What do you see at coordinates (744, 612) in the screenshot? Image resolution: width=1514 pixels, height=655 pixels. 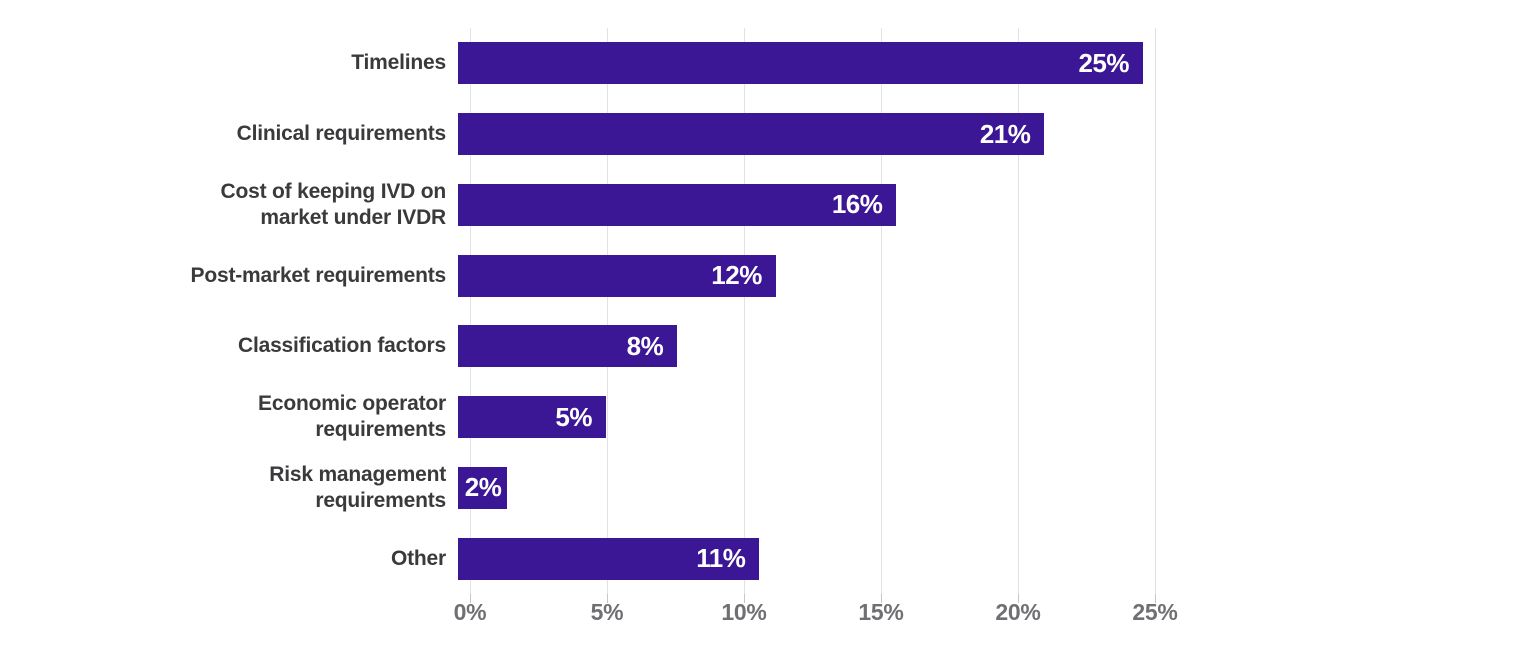 I see `x-axis-tick-label: 10%` at bounding box center [744, 612].